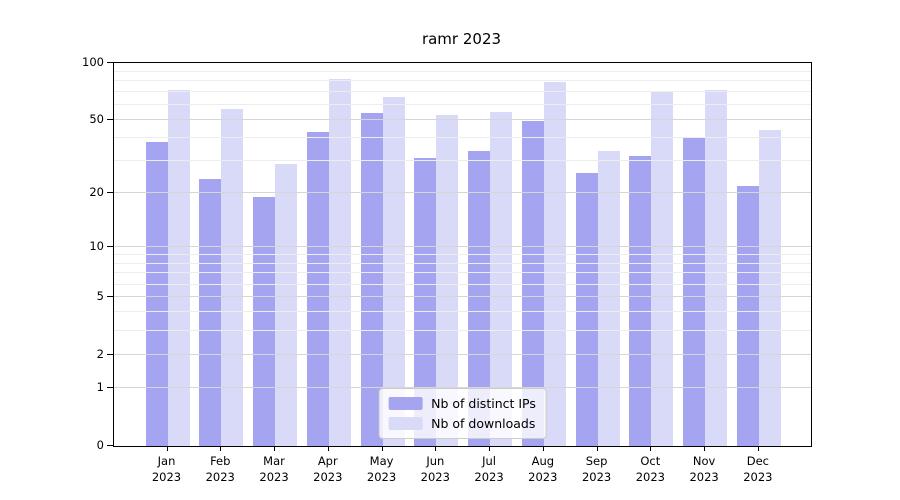  I want to click on y-tick-label: 5, so click(100, 296).